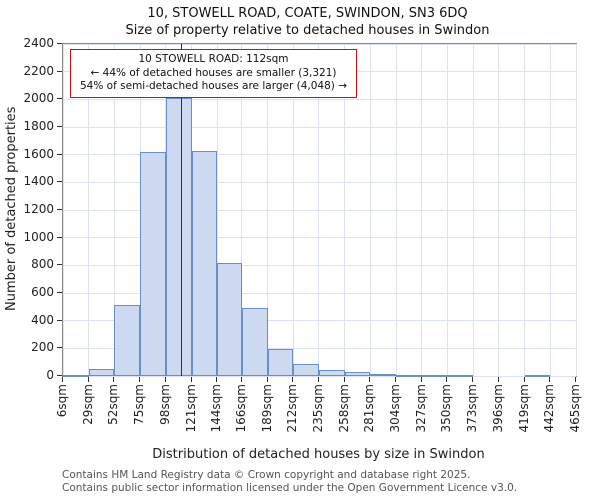  Describe the element at coordinates (420, 408) in the screenshot. I see `x-tick-label: 327sqm` at that location.